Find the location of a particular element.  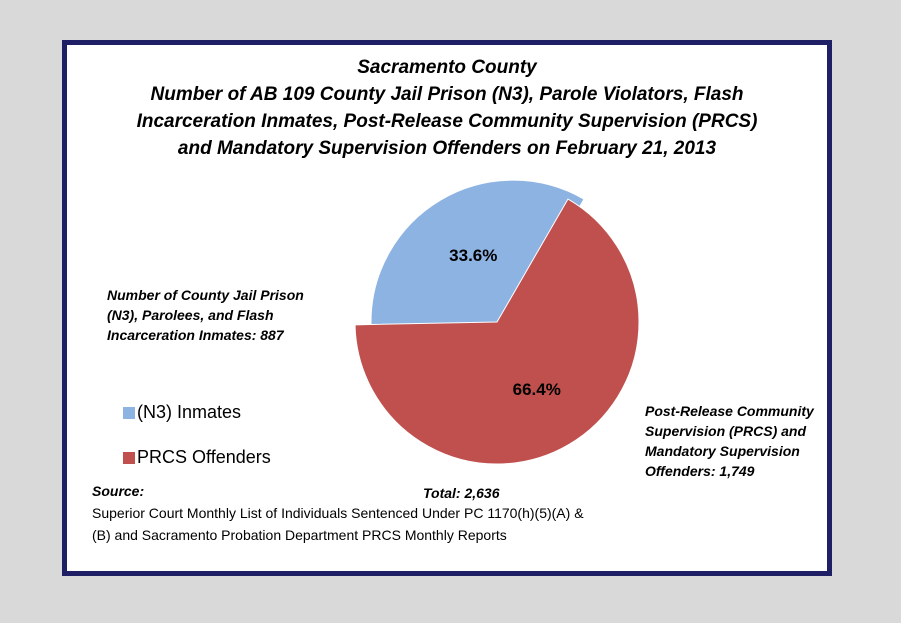

prcs-annotation-line-2: Supervision (PRCS) and is located at coordinates (726, 431).